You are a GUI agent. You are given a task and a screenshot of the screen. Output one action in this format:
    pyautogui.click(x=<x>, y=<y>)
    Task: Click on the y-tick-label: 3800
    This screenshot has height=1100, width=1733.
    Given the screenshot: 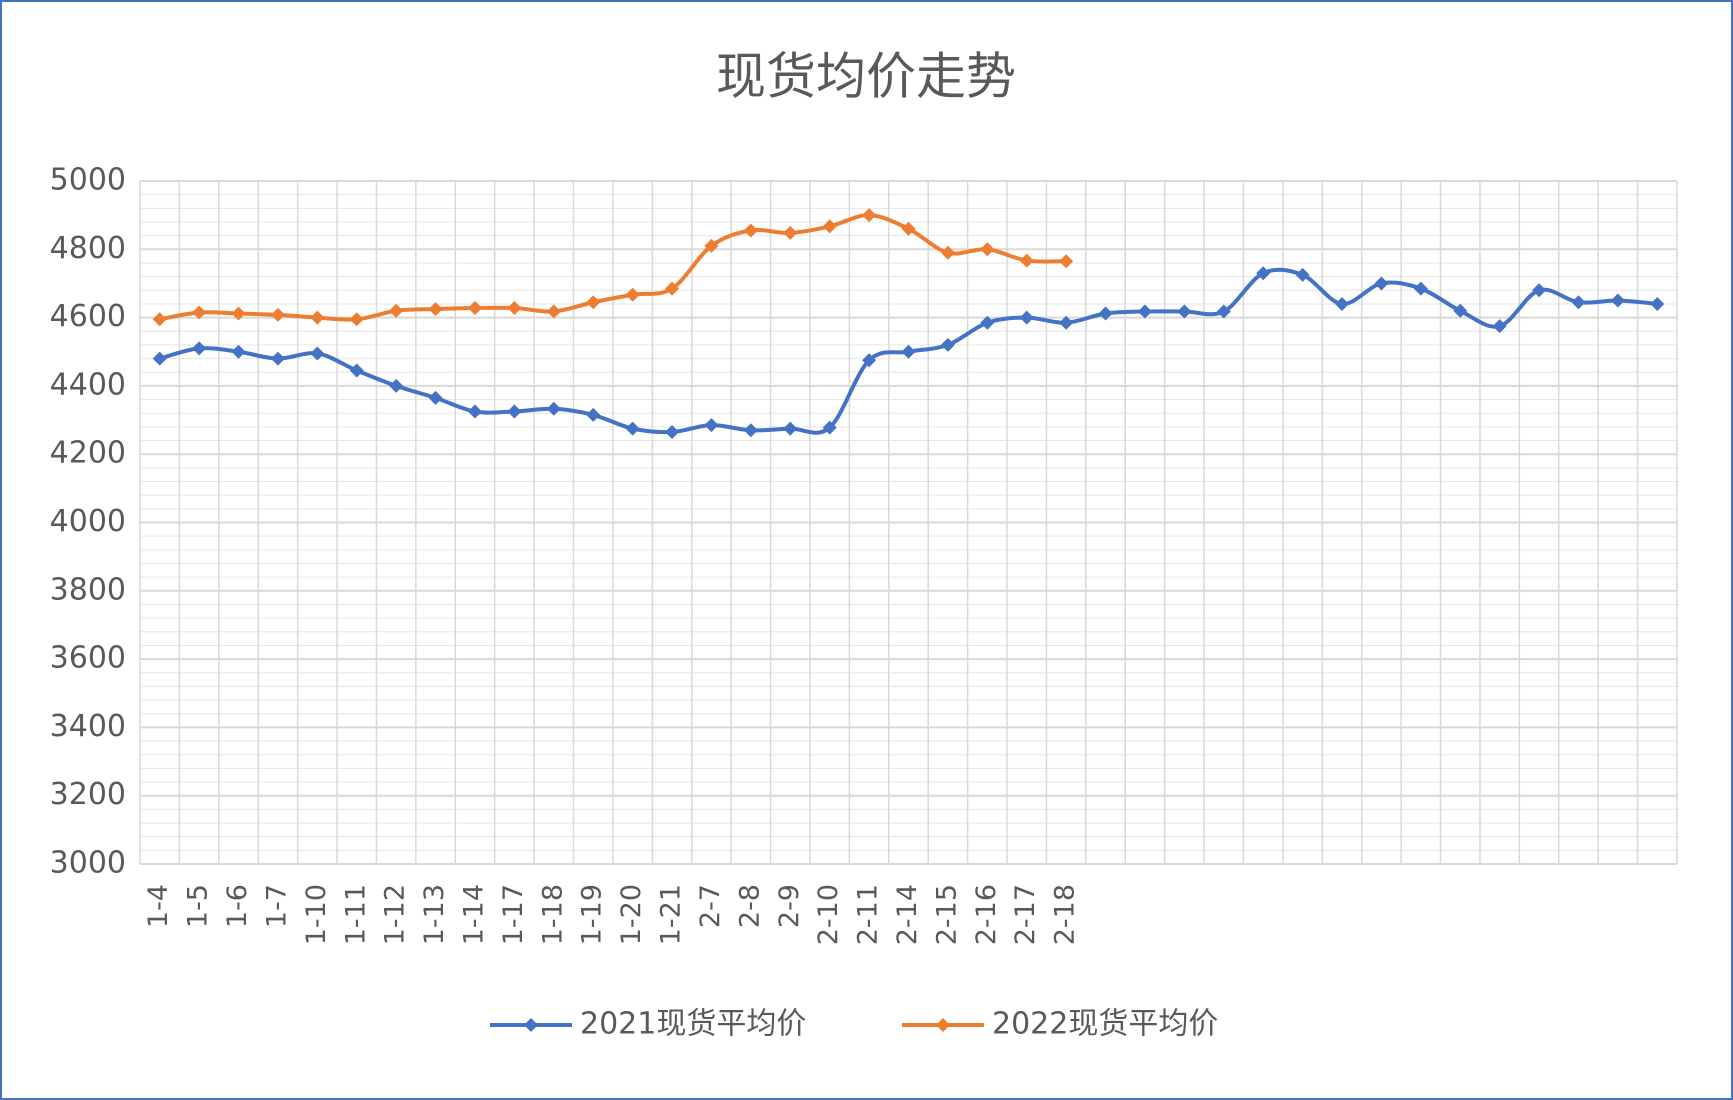 What is the action you would take?
    pyautogui.click(x=88, y=589)
    